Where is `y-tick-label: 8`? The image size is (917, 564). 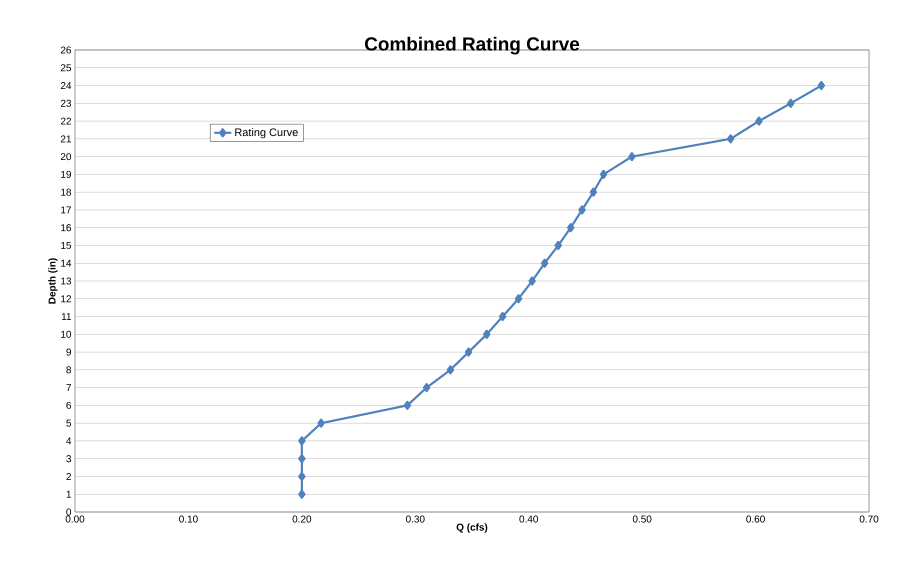 y-tick-label: 8 is located at coordinates (69, 370).